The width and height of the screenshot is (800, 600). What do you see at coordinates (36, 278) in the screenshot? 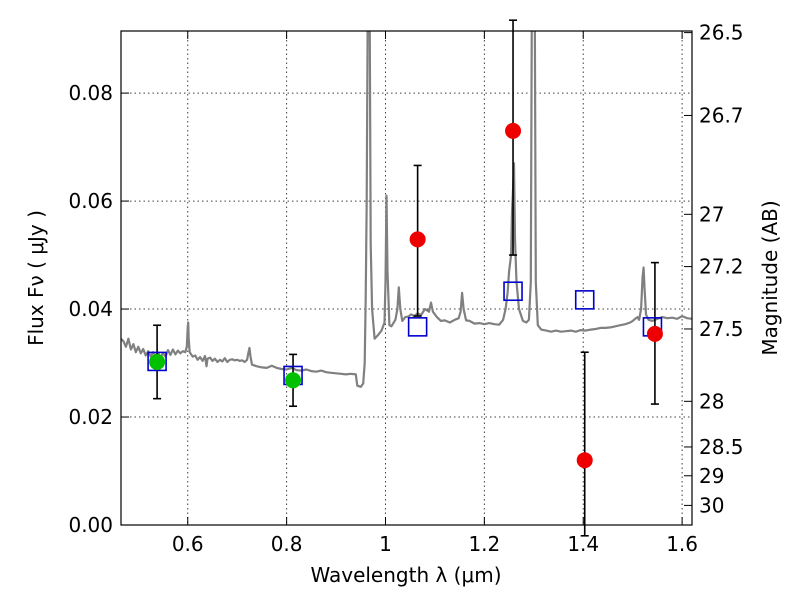
I see `y-axis-label: Flux Fν ( μJy )` at bounding box center [36, 278].